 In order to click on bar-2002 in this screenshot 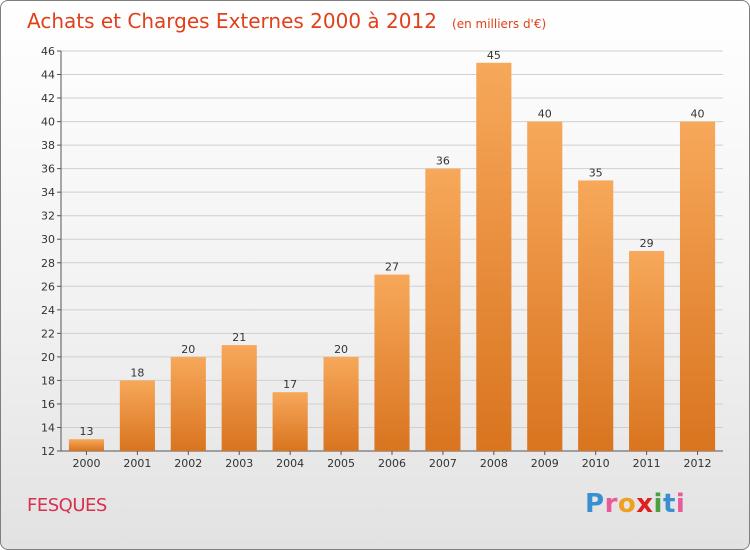, I will do `click(188, 403)`.